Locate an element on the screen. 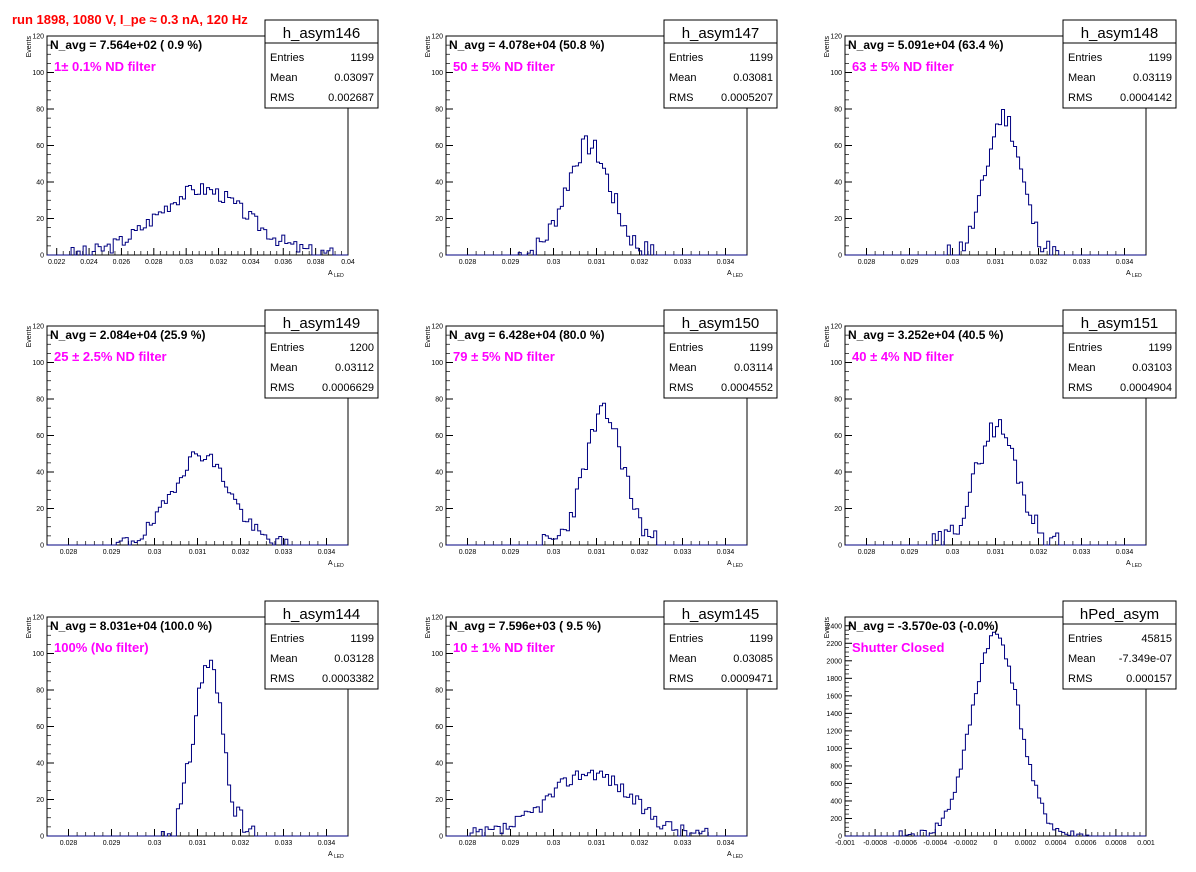  n-avg-label: N_avg = 4.078e+04 (50.8 %) is located at coordinates (526, 45).